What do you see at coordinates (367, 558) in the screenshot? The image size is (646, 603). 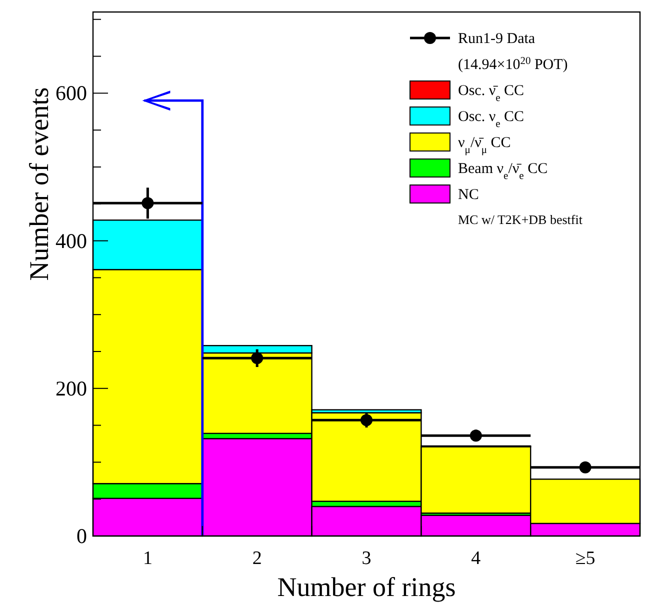 I see `x-tick-label: 3` at bounding box center [367, 558].